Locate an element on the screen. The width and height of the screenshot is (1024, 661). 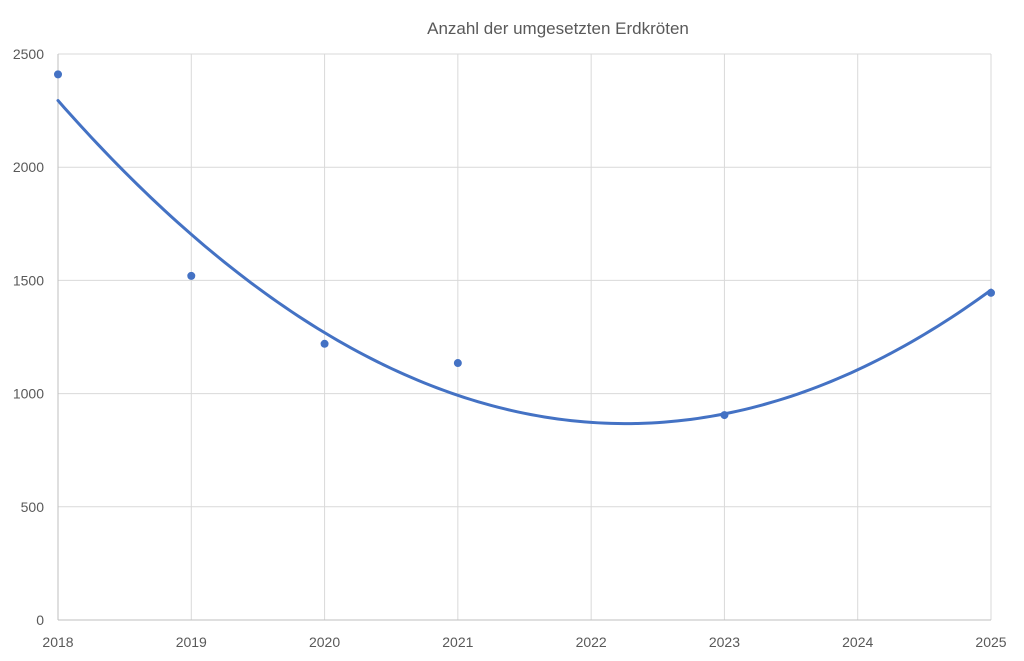
x-tick-label: 2025 is located at coordinates (990, 642).